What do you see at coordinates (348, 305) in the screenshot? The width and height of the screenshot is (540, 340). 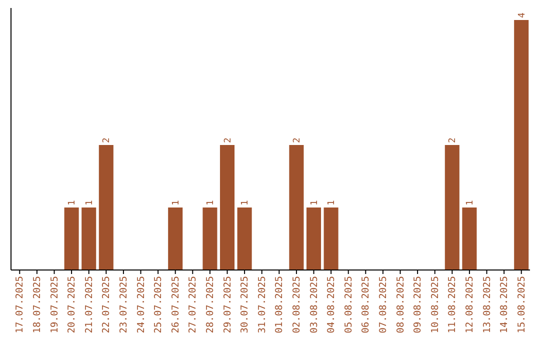 I see `x-tick-label: 05.08.2025` at bounding box center [348, 305].